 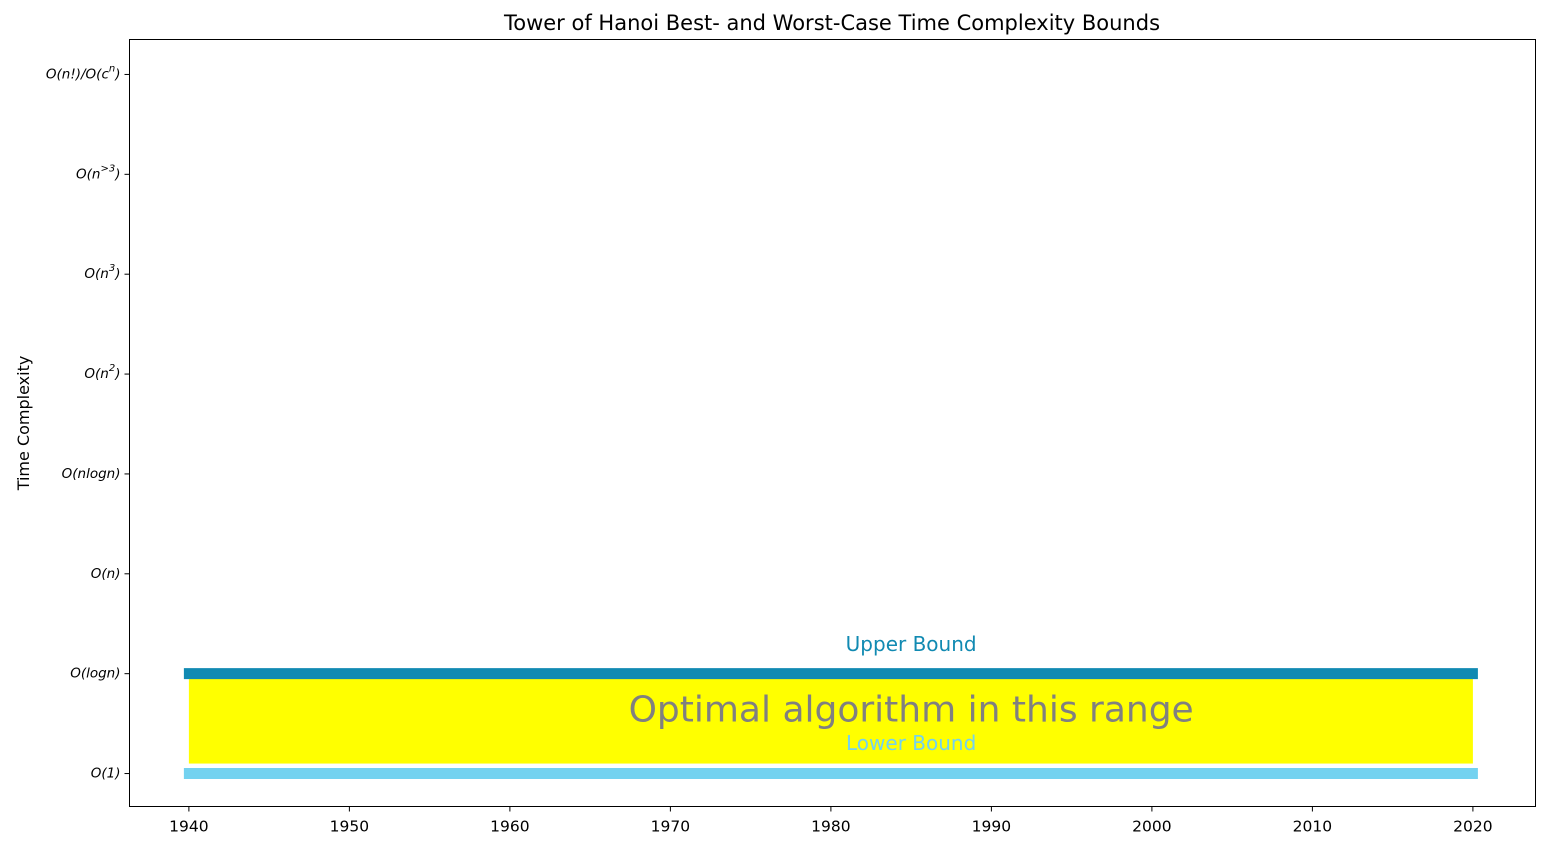 I want to click on y-tick-label: O(n2), so click(x=102, y=372).